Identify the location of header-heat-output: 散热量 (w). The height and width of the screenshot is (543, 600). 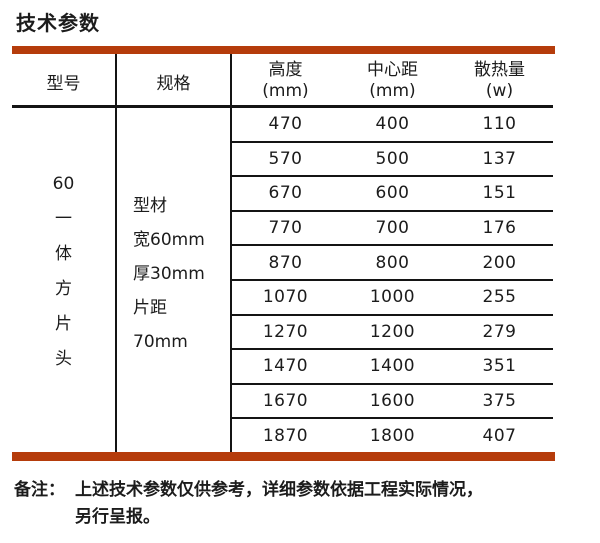
(499, 81).